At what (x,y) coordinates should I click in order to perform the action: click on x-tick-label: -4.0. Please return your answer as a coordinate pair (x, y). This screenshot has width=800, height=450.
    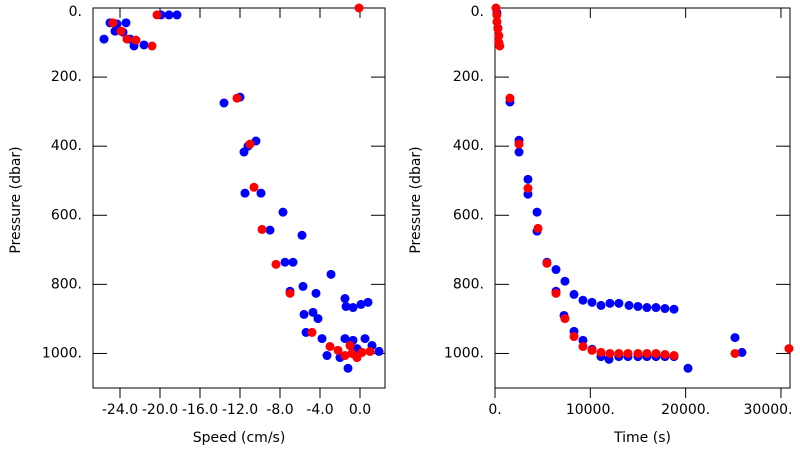
    Looking at the image, I should click on (319, 410).